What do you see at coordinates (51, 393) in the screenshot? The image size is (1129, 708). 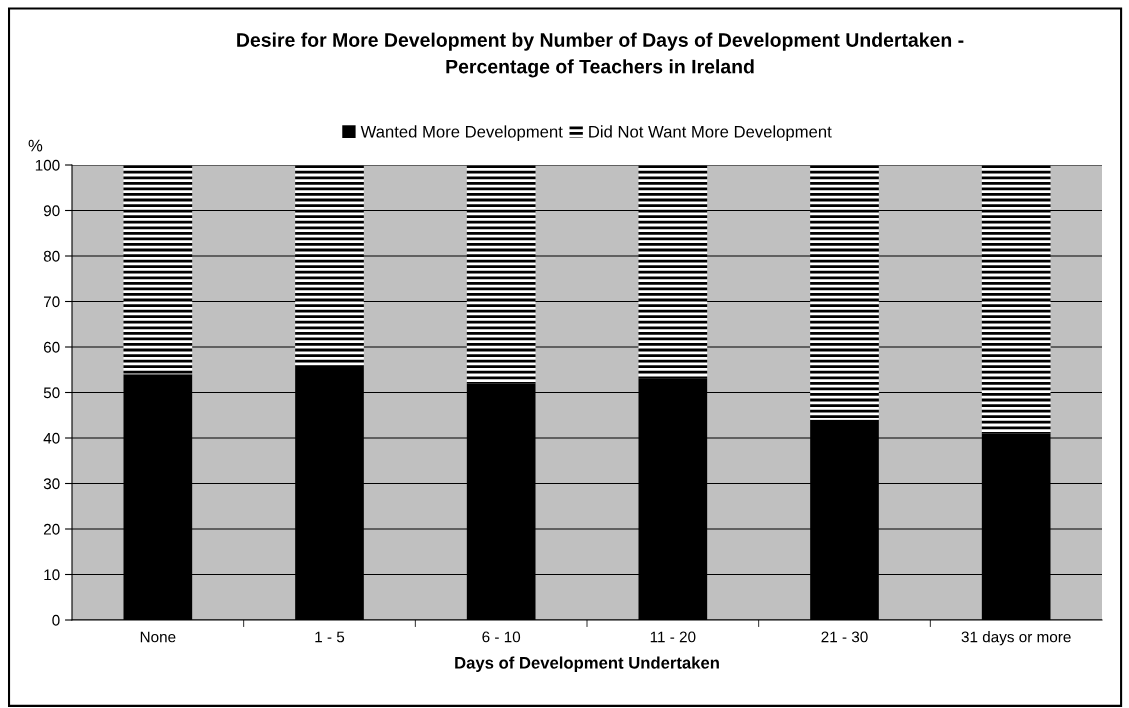 I see `y-tick-label: 50` at bounding box center [51, 393].